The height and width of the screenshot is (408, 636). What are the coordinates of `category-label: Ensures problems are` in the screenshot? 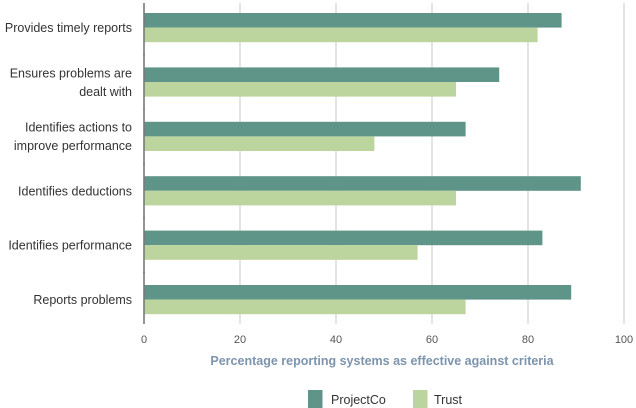 It's located at (71, 73).